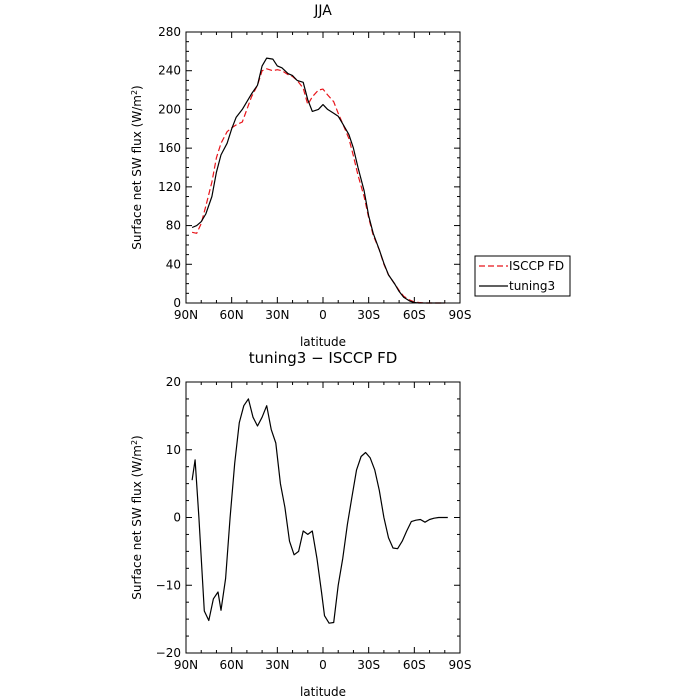 This screenshot has height=700, width=700. Describe the element at coordinates (169, 109) in the screenshot. I see `y-tick-label: 200` at that location.